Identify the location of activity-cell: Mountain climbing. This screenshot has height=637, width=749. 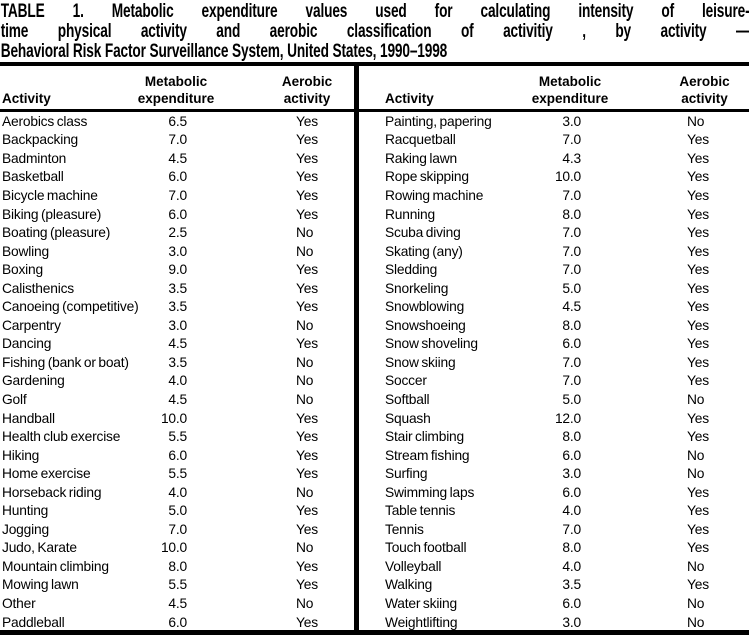
(55, 566).